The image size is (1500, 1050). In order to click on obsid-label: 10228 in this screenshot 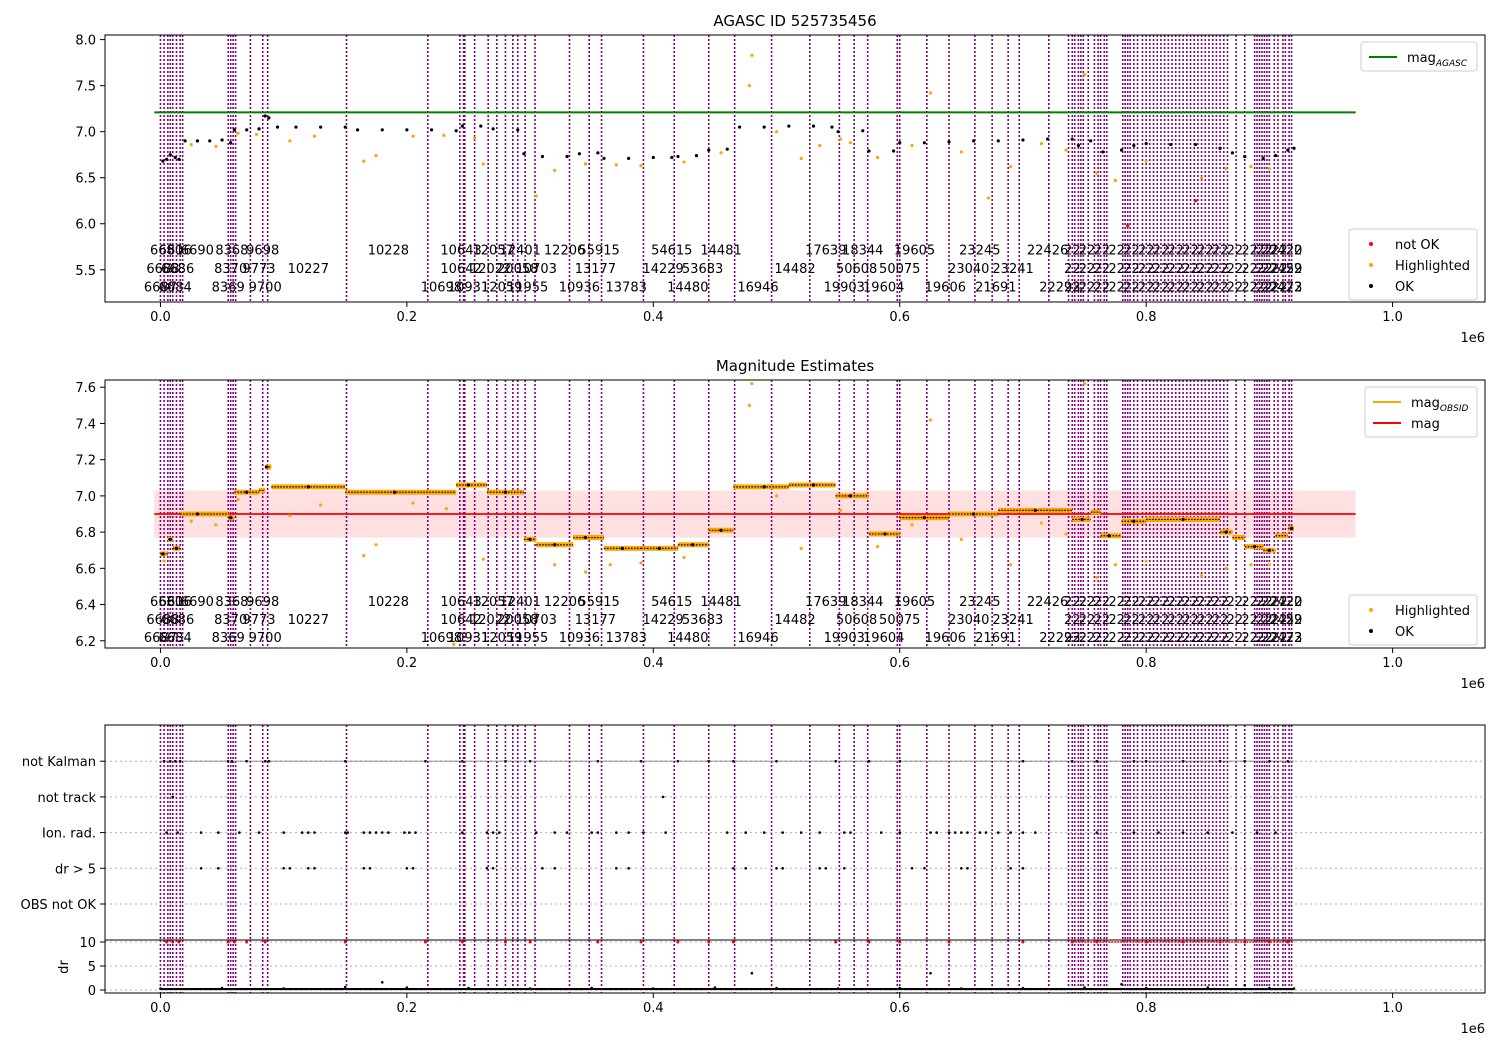, I will do `click(388, 251)`.